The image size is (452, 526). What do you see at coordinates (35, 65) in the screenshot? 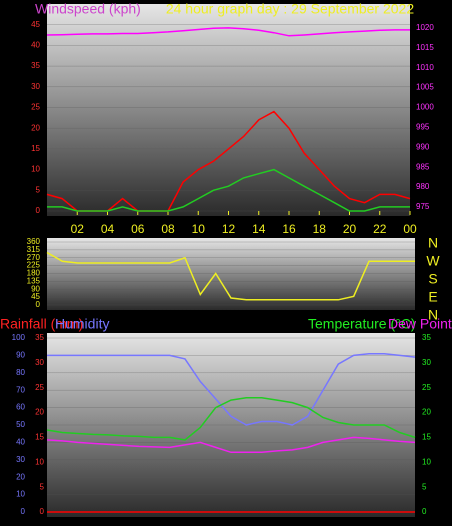
I see `y-tick-label: 35` at bounding box center [35, 65].